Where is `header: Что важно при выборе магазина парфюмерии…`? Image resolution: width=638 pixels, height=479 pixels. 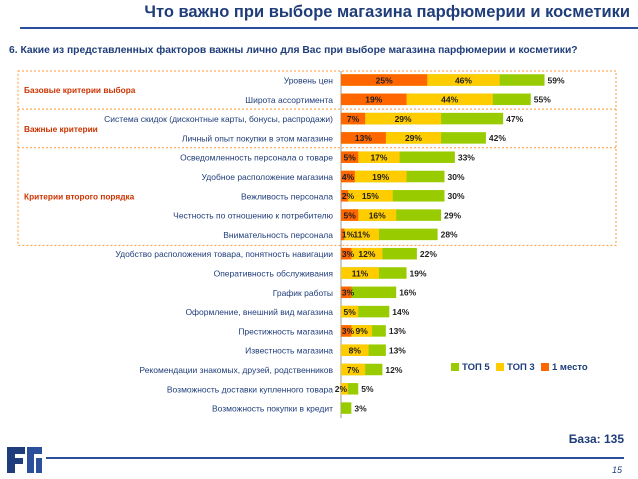
header: Что важно при выборе магазина парфюмерии… is located at coordinates (319, 17).